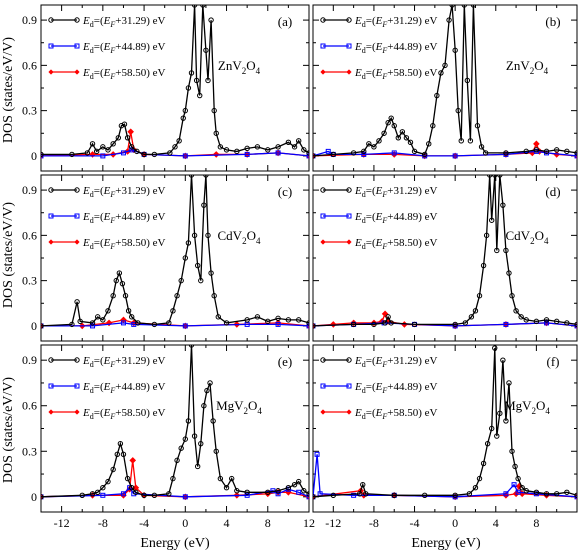 The height and width of the screenshot is (553, 582). I want to click on x-tick-label: -8, so click(103, 523).